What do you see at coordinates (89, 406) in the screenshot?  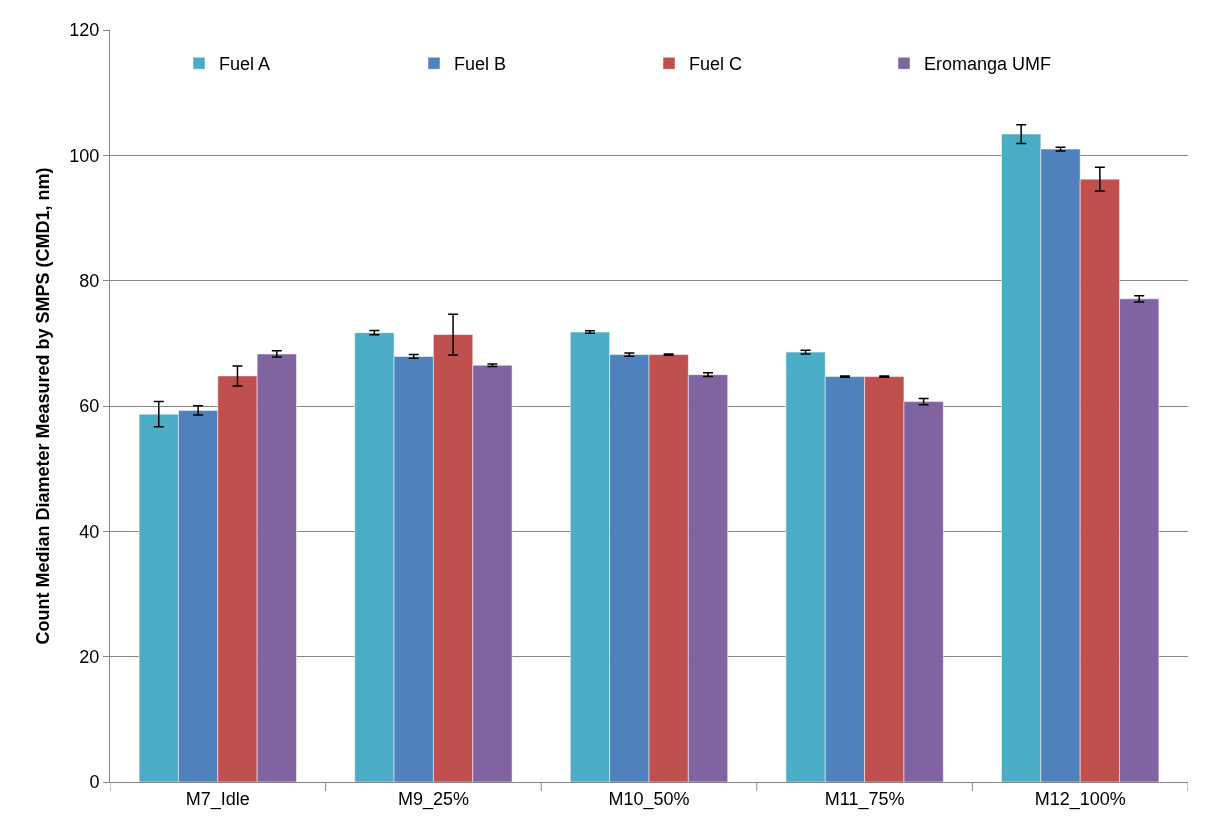 I see `y-tick-label: 60` at bounding box center [89, 406].